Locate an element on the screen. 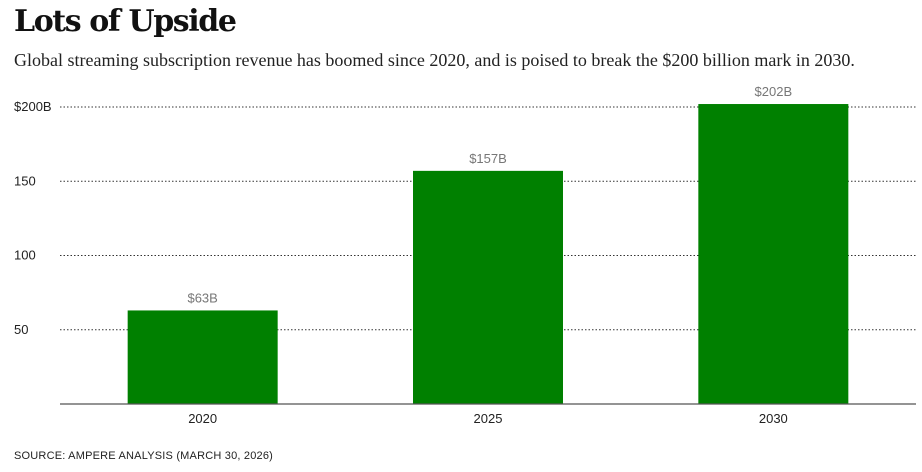  data-label: $63B is located at coordinates (202, 297).